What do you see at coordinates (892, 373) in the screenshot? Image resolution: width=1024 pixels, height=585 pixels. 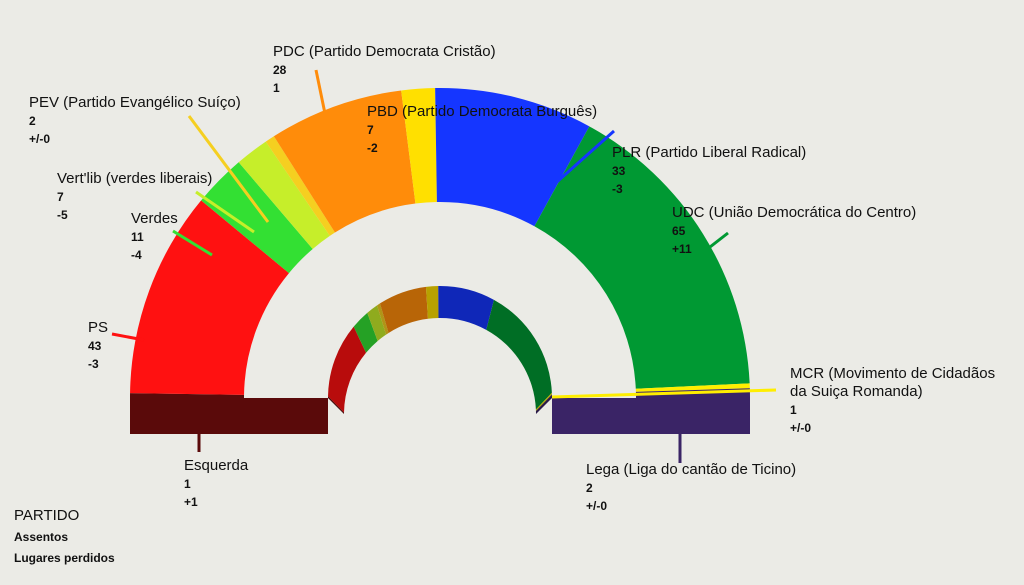 I see `party-name-9: MCR (Movimento de Cidadãos` at bounding box center [892, 373].